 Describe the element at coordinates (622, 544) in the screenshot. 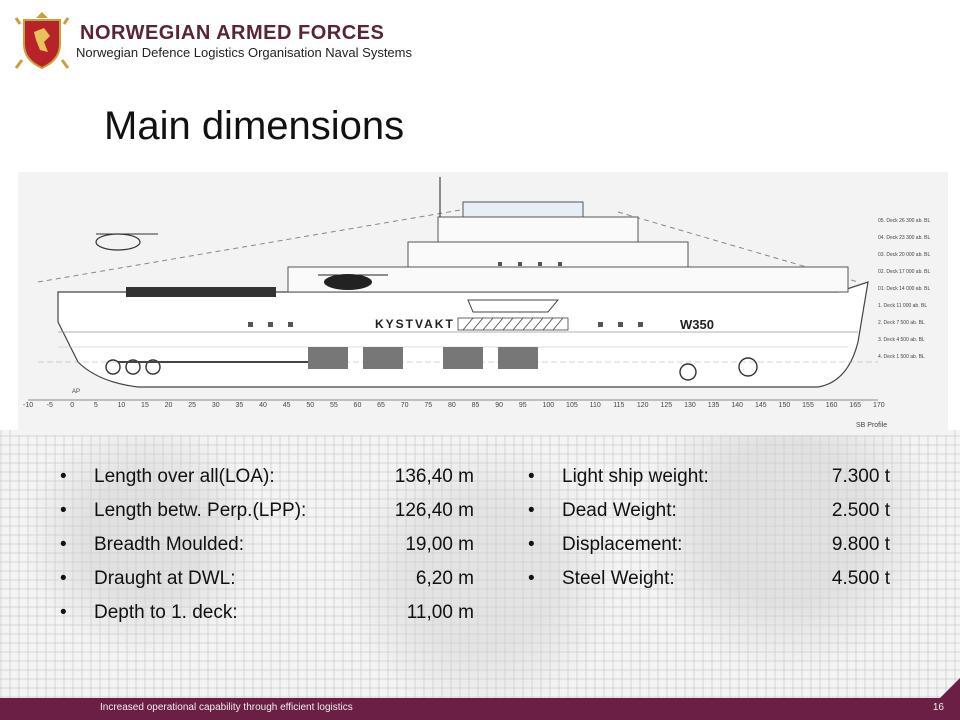

I see `spec-label: Displacement:` at that location.